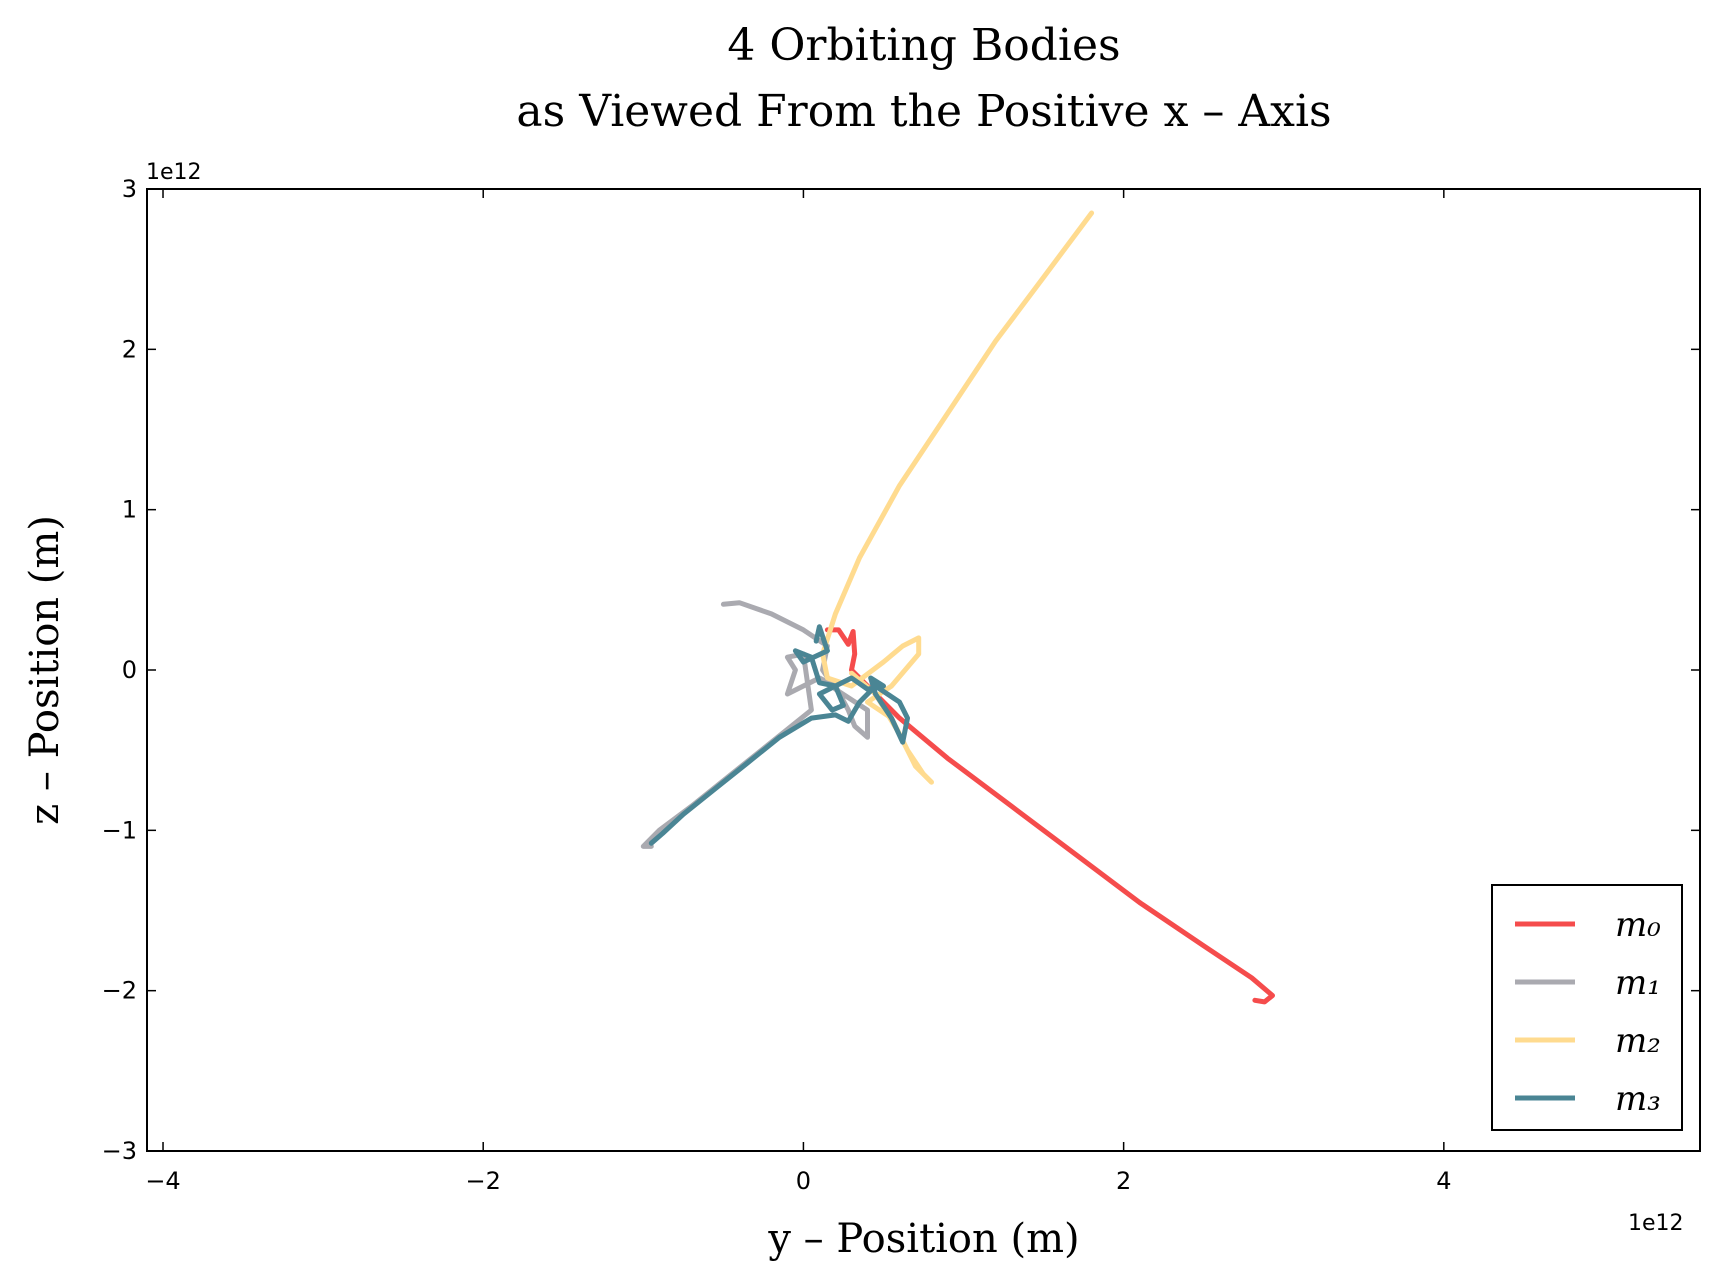 This screenshot has height=1281, width=1720. What do you see at coordinates (129, 670) in the screenshot?
I see `y-tick-label: 0` at bounding box center [129, 670].